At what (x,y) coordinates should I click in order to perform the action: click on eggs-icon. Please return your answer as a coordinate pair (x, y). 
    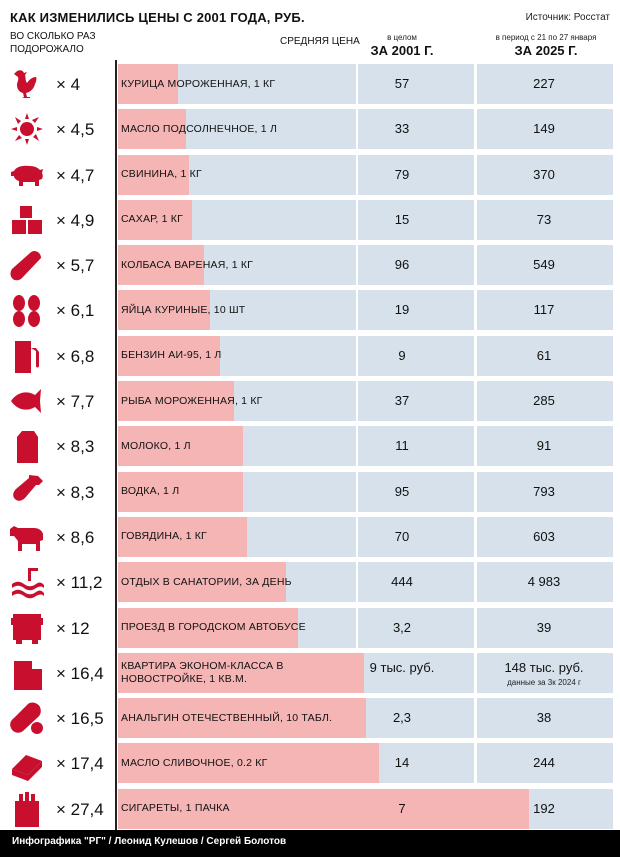
    Looking at the image, I should click on (27, 310).